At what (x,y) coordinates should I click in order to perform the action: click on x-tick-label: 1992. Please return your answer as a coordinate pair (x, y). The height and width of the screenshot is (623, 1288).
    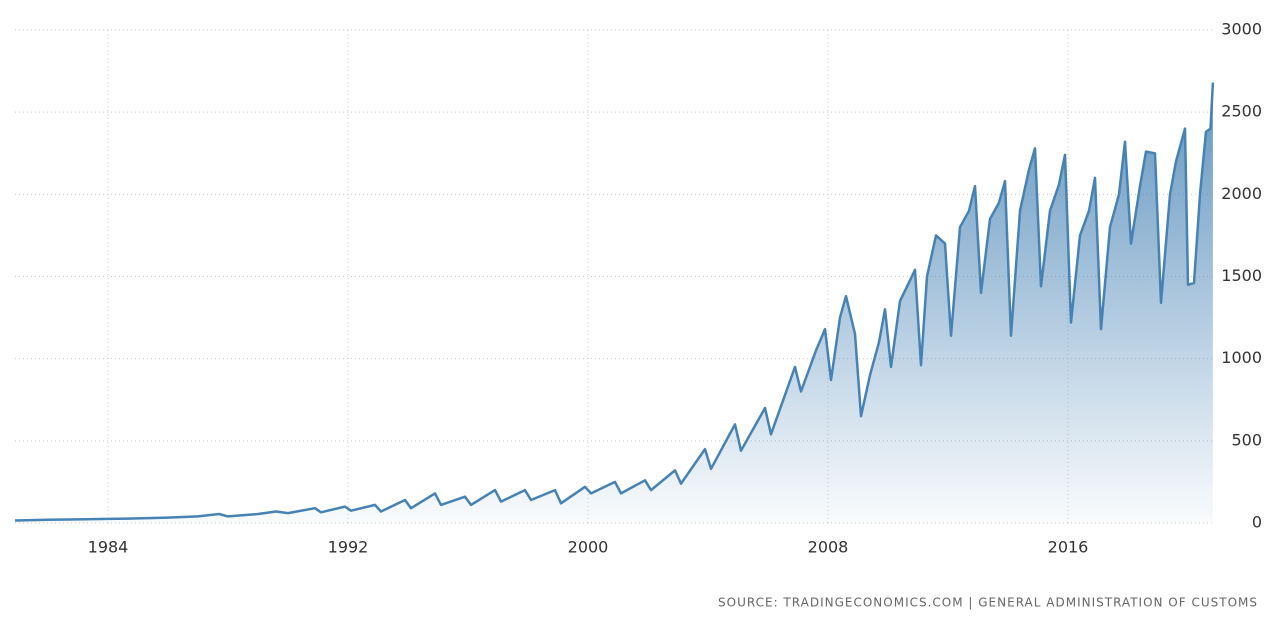
    Looking at the image, I should click on (348, 547).